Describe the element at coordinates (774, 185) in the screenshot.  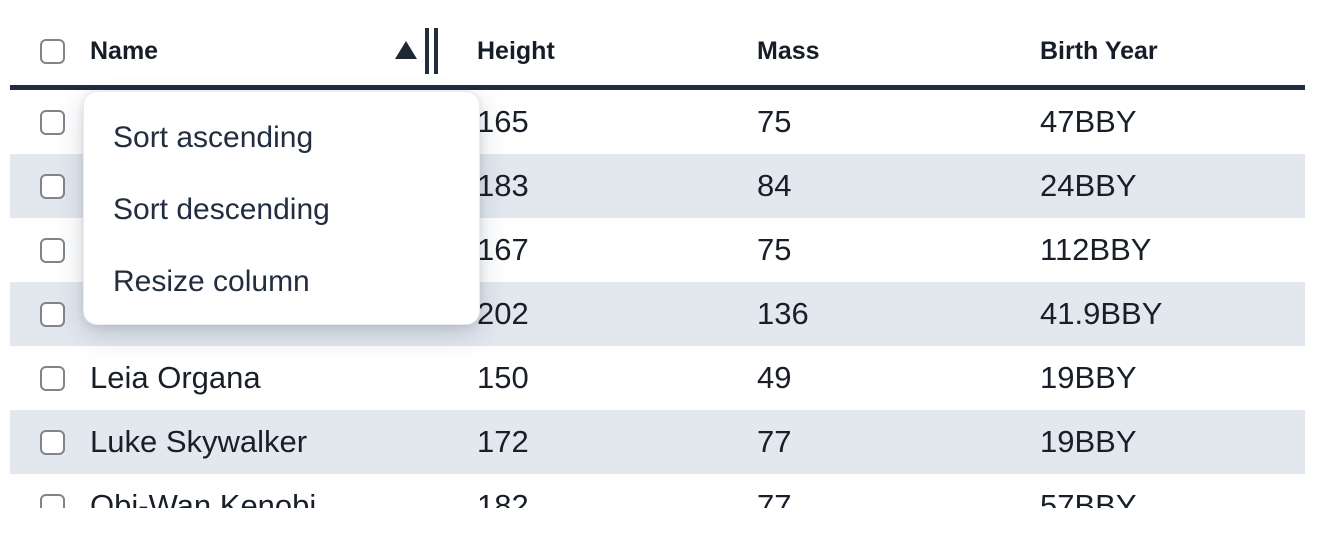
I see `cell-mass: 84` at that location.